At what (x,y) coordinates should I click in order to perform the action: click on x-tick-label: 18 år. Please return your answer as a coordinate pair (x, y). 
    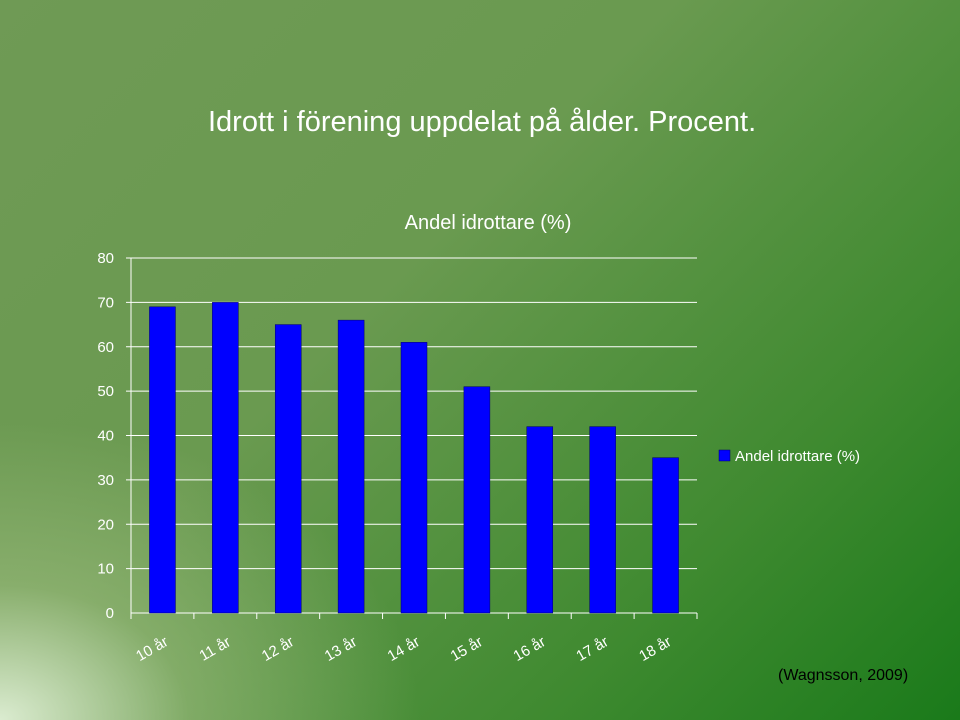
    Looking at the image, I should click on (655, 649).